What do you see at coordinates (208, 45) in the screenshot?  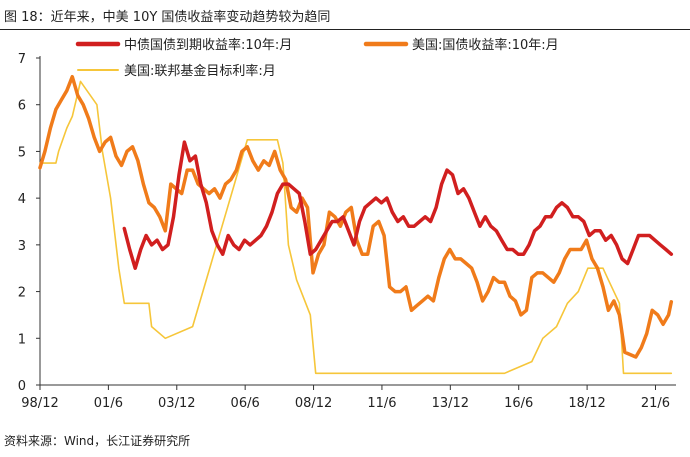 I see `legend-label-0: 中债国债到期收益率:10年:月` at bounding box center [208, 45].